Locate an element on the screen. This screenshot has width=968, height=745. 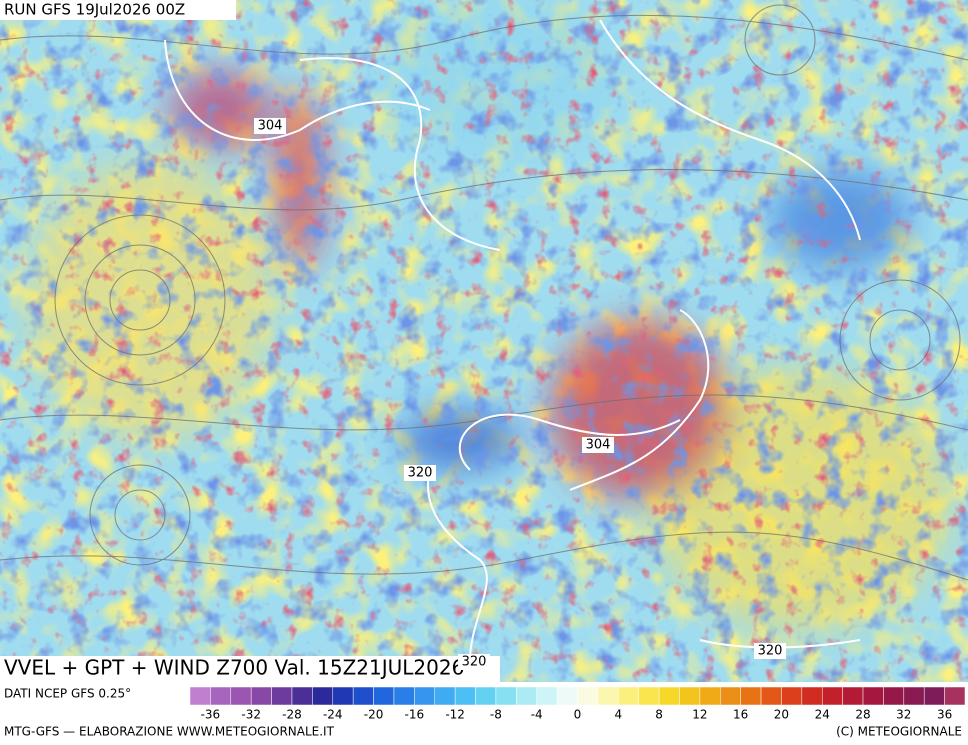
colorbar-tick-label: -28 is located at coordinates (292, 715).